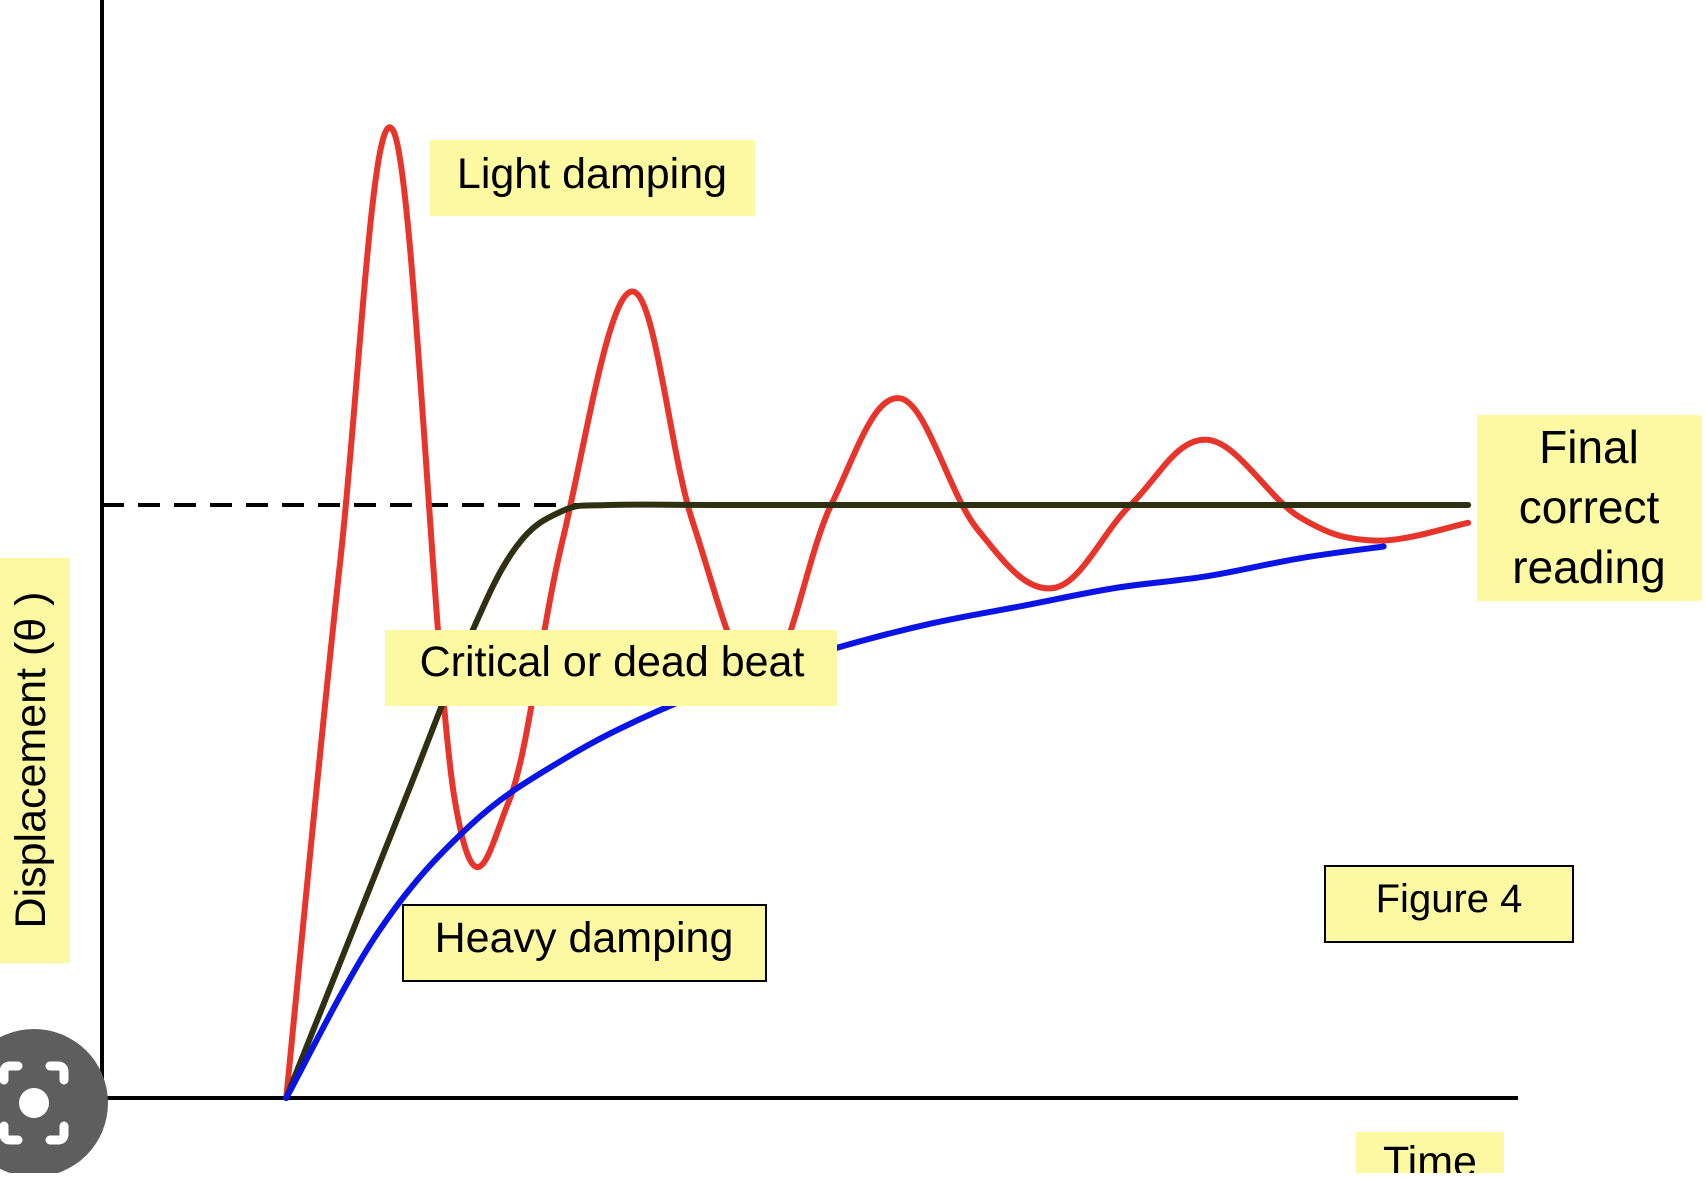 The height and width of the screenshot is (1178, 1705). What do you see at coordinates (54, 1103) in the screenshot?
I see `lens-icon` at bounding box center [54, 1103].